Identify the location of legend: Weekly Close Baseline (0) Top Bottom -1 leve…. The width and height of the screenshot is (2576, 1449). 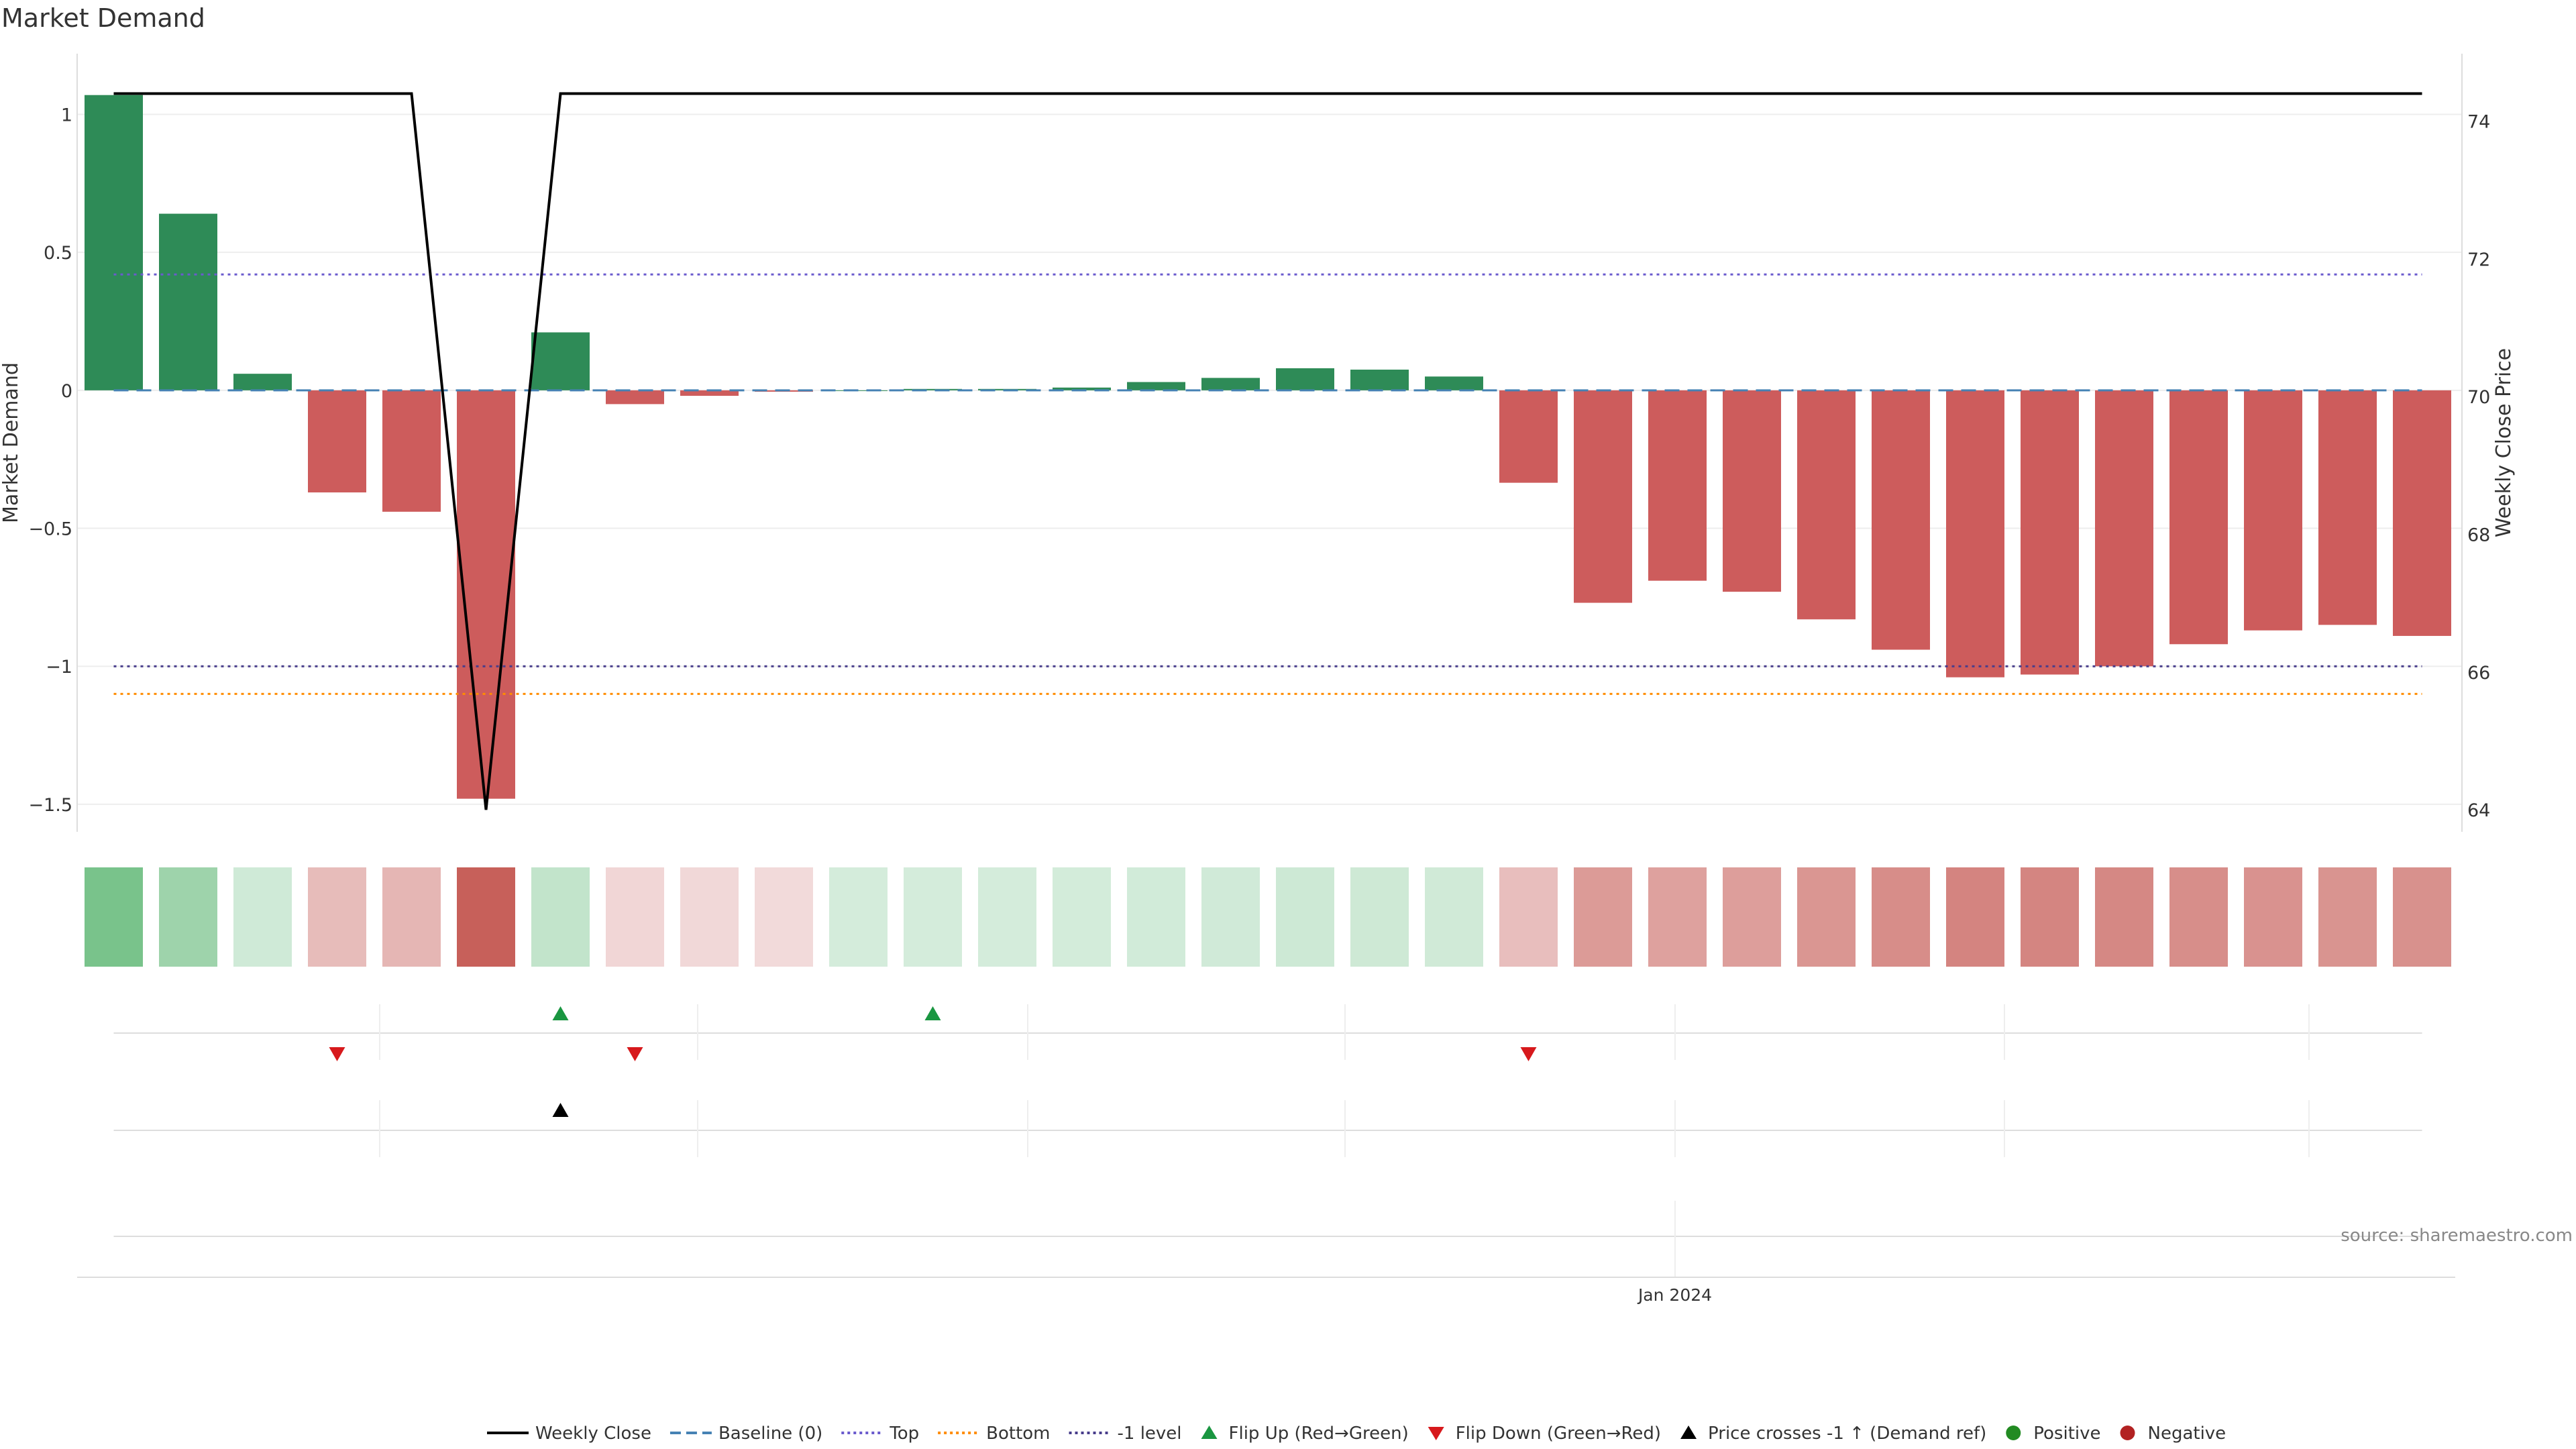
(1356, 1434).